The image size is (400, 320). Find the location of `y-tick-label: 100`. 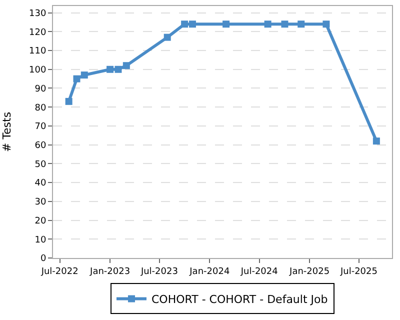

y-tick-label: 100 is located at coordinates (37, 71).